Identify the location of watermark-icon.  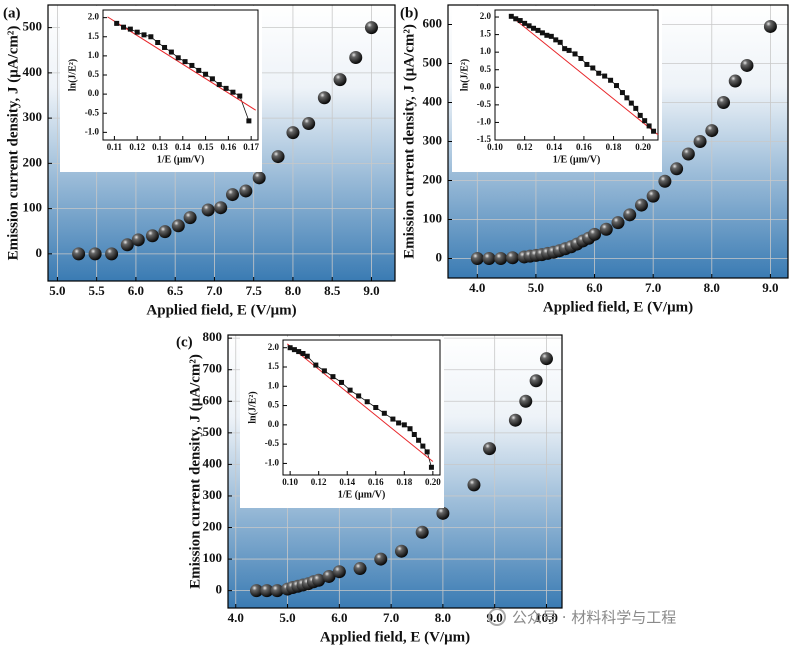
(497, 617).